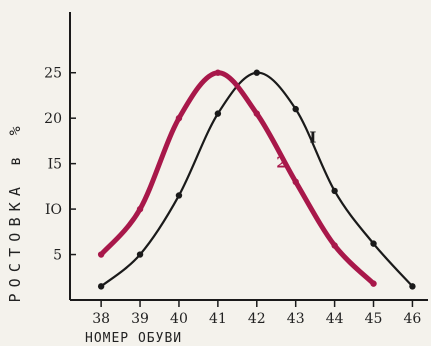 This screenshot has width=431, height=346. What do you see at coordinates (101, 319) in the screenshot?
I see `x-tick-label: 38` at bounding box center [101, 319].